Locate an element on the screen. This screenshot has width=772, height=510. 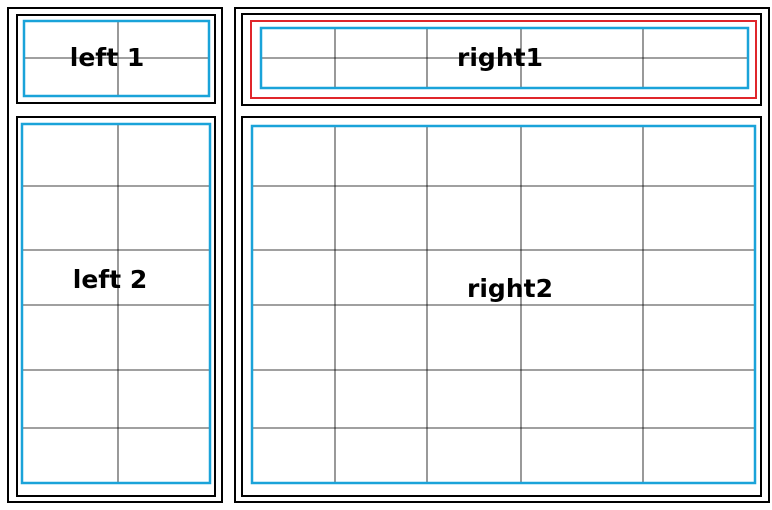
panel-label: right1 is located at coordinates (500, 57).